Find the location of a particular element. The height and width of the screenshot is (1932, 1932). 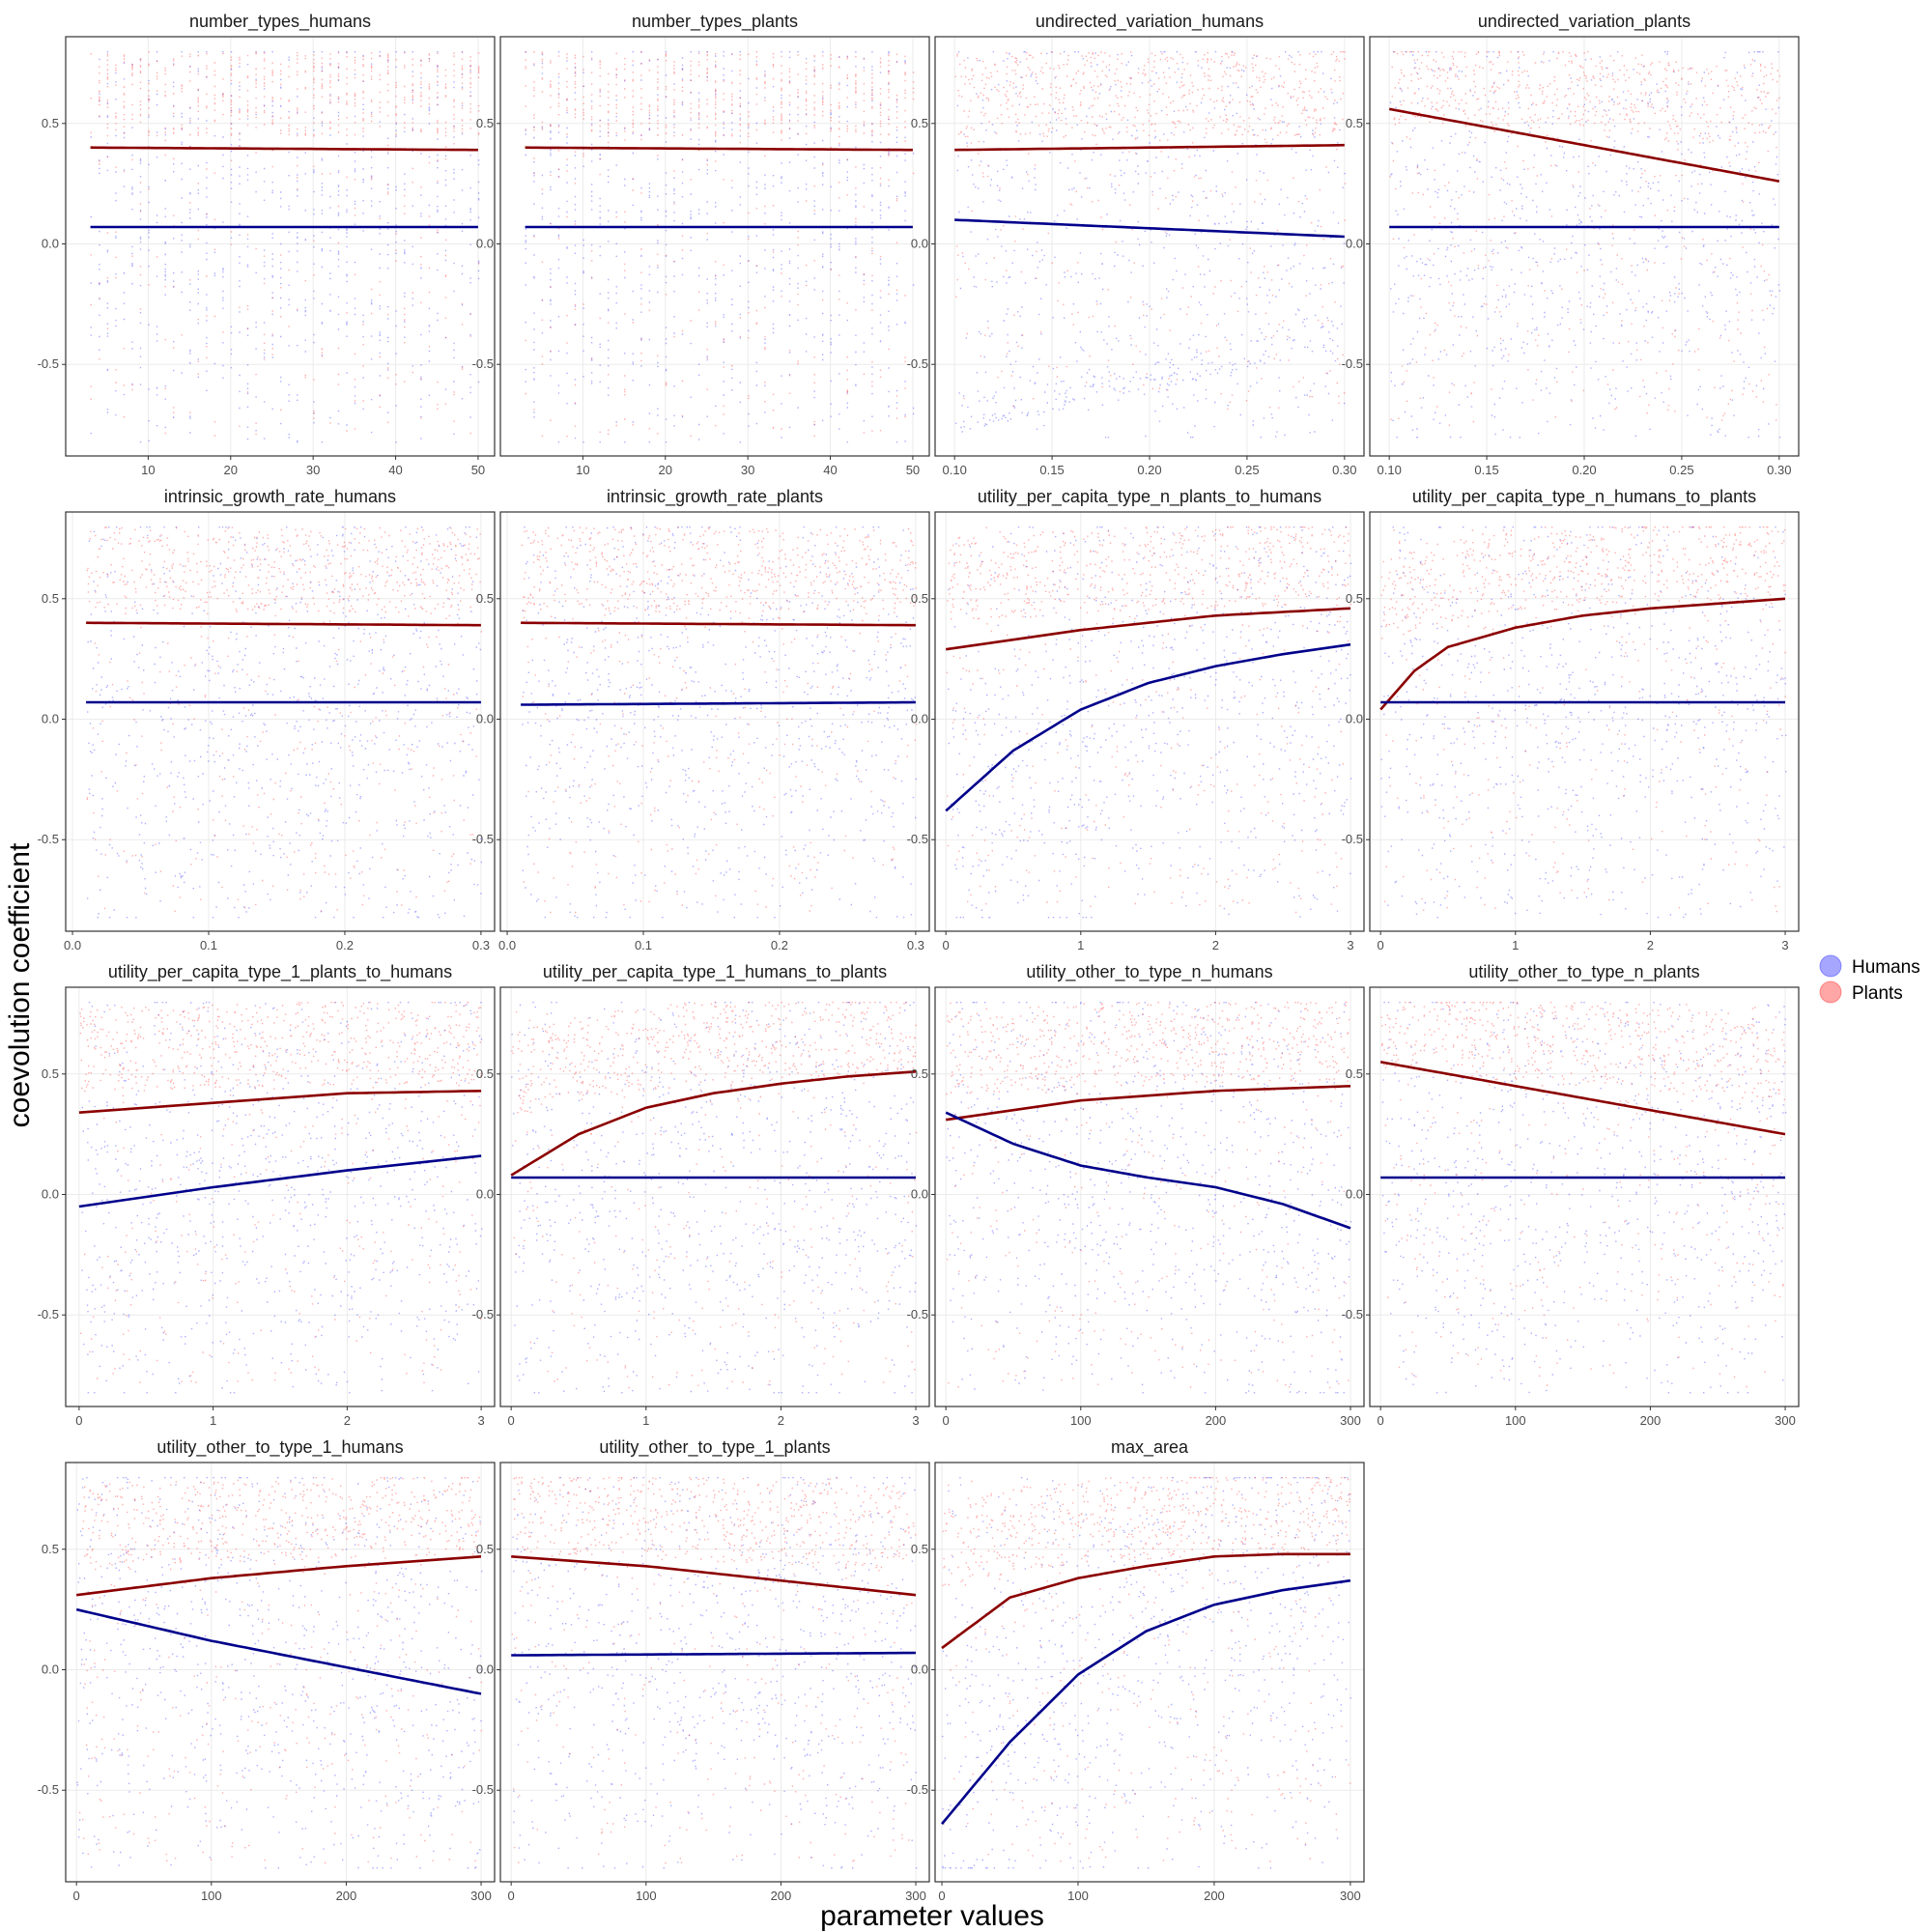

facet-panel: max_area -0.5 0.0 0.5 0 100 200 300 is located at coordinates (1136, 1670).